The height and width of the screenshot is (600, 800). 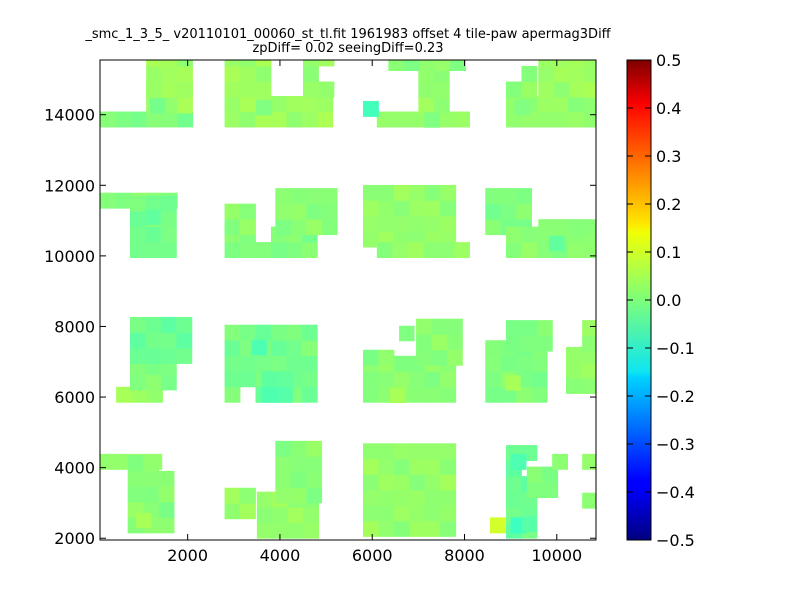 I want to click on colorbar-tick-label: 0.0, so click(x=668, y=300).